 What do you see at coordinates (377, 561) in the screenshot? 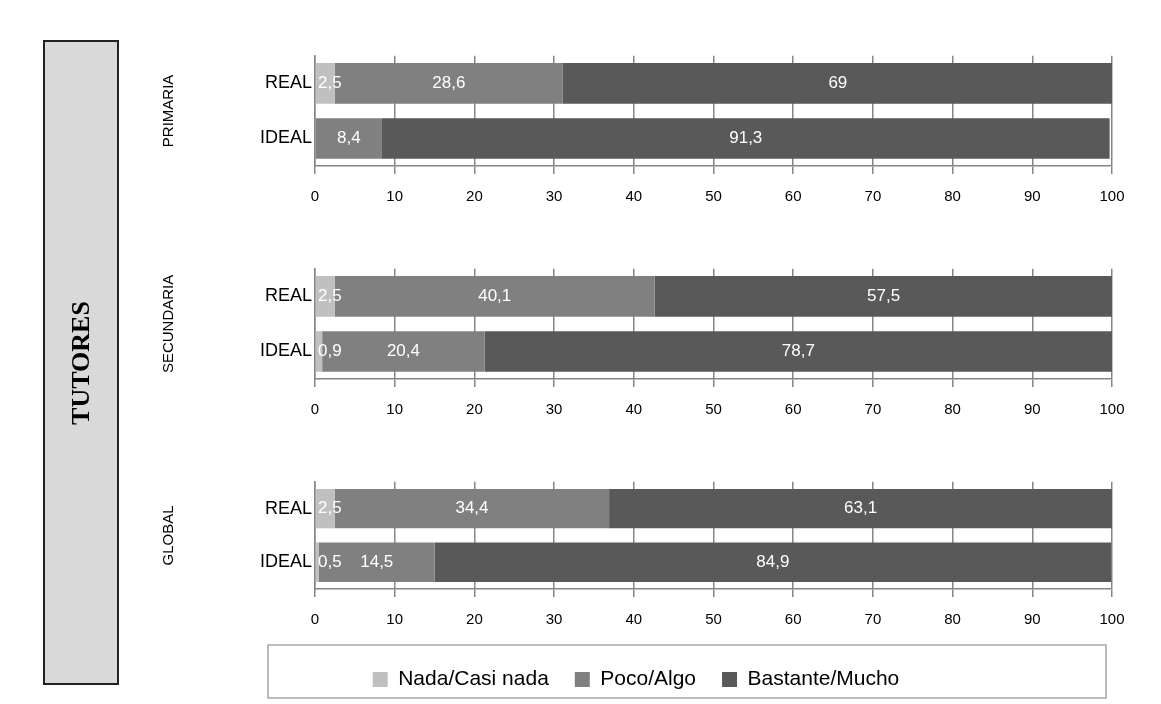
I see `data-label: 14,5` at bounding box center [377, 561].